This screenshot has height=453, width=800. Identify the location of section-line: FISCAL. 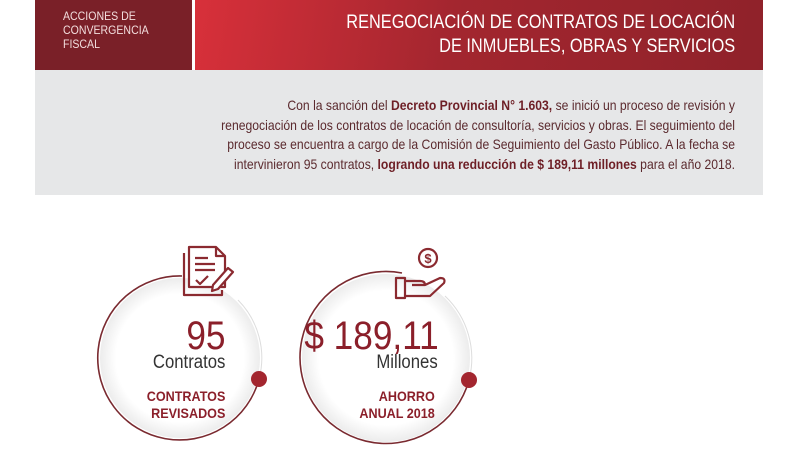
(81, 44).